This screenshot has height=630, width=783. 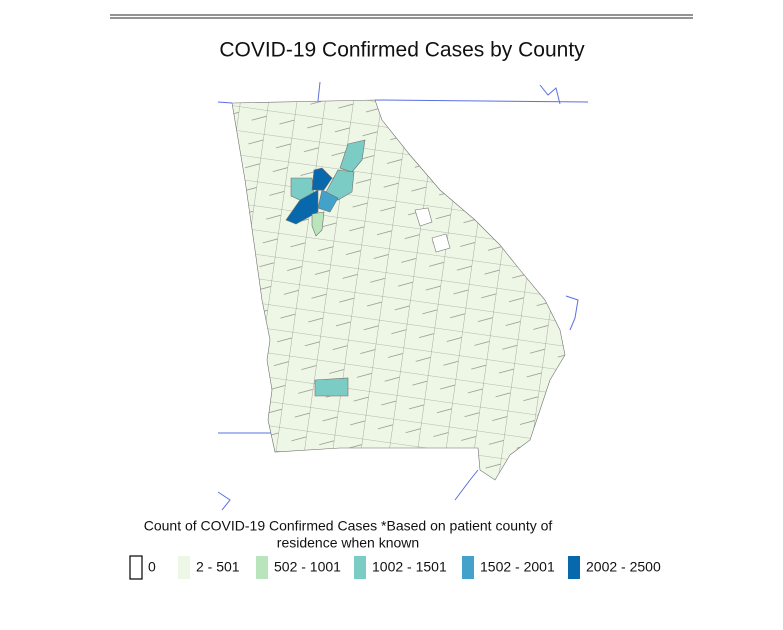 What do you see at coordinates (623, 567) in the screenshot?
I see `legend-label: 2002 - 2500` at bounding box center [623, 567].